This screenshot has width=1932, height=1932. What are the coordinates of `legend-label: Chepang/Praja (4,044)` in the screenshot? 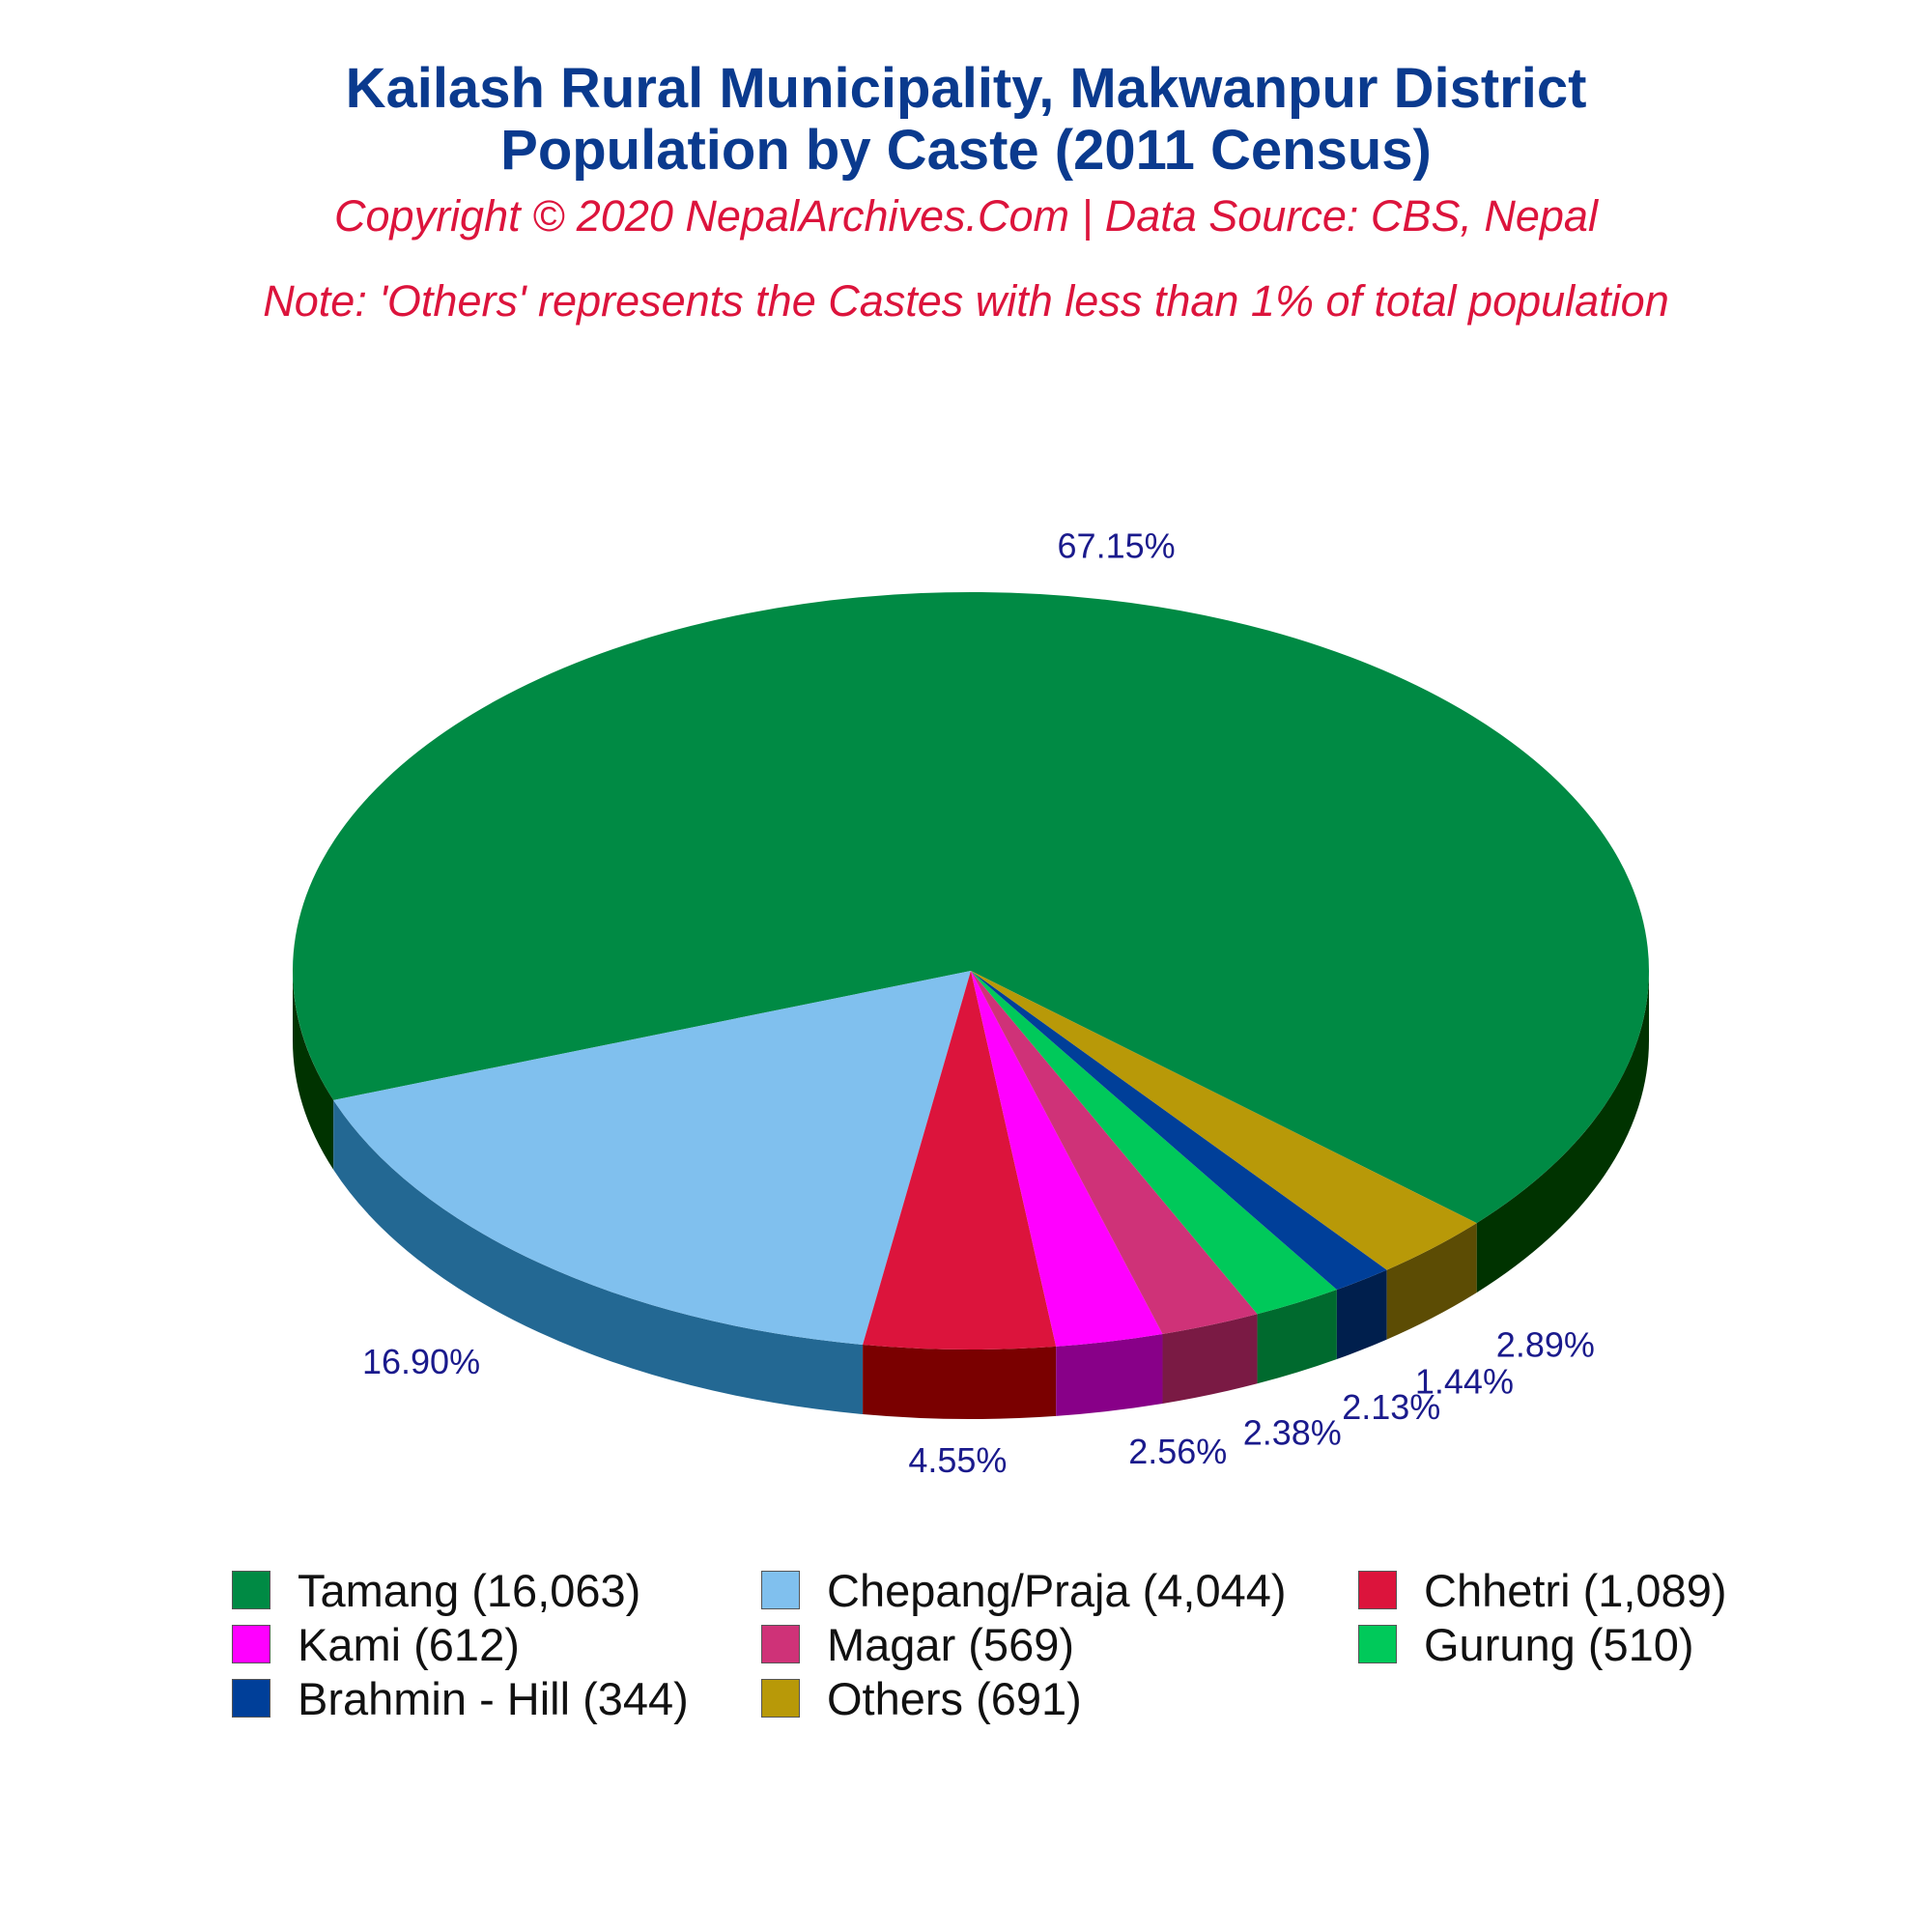 It's located at (1057, 1590).